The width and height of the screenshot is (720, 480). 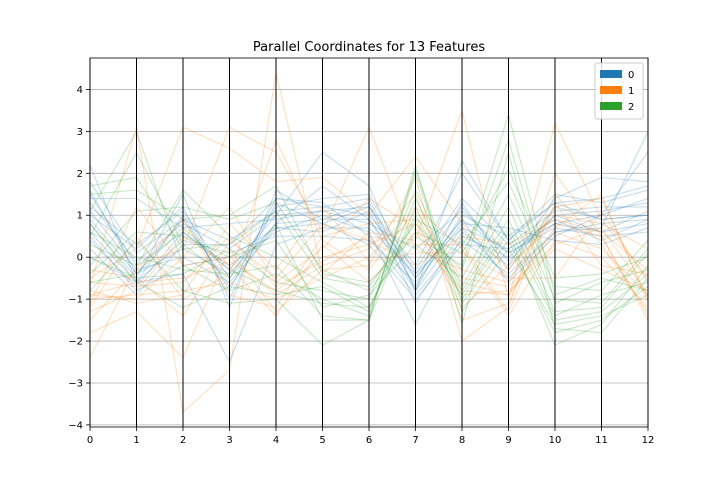 I want to click on x-tick-label-1: 1, so click(x=136, y=440).